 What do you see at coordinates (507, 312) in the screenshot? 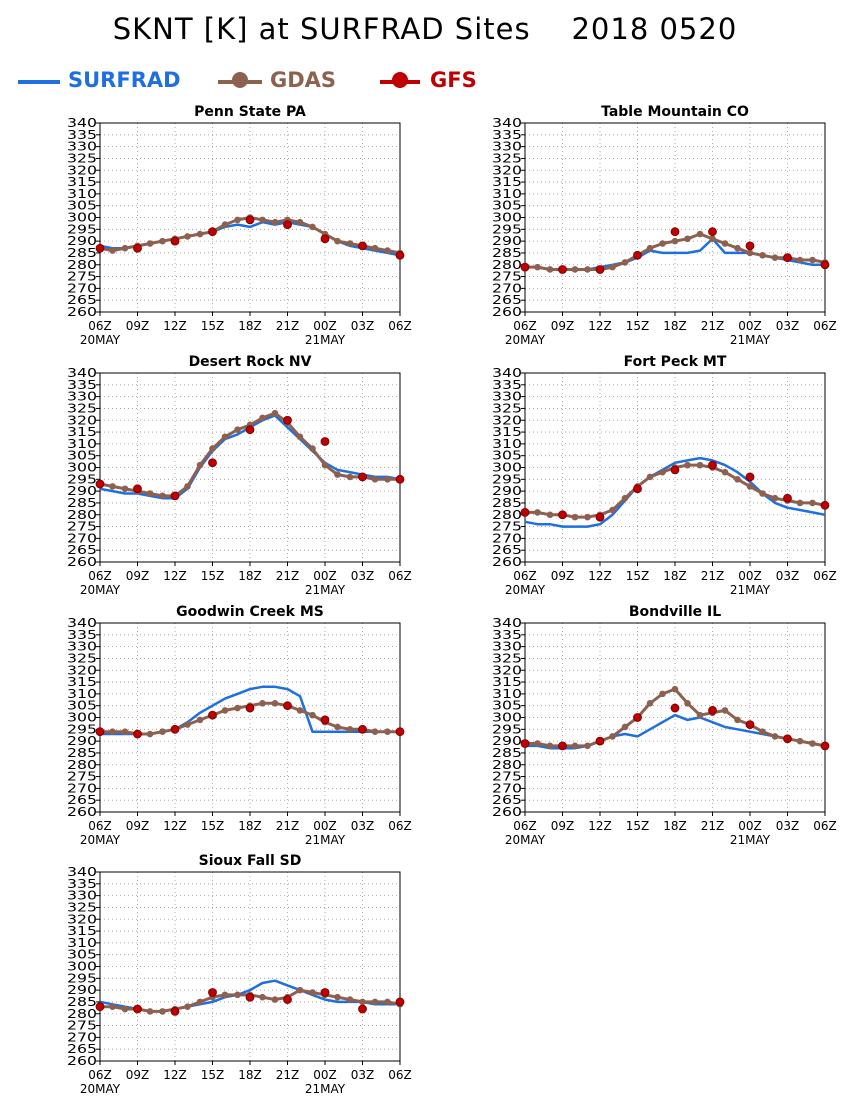
I see `y-tick-label: 260` at bounding box center [507, 312].